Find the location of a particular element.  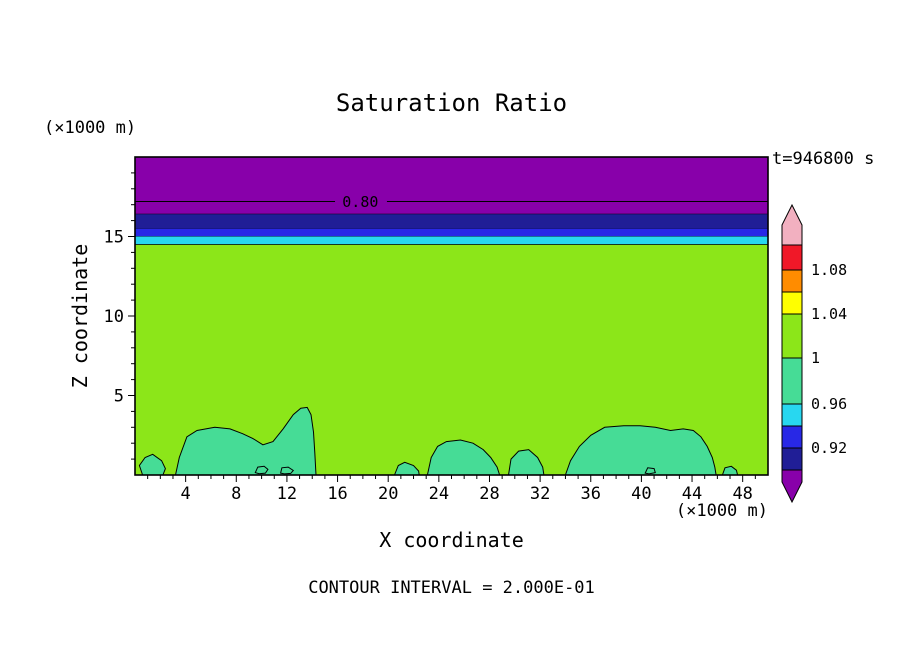

colorbar-label: 1.08 is located at coordinates (829, 270).